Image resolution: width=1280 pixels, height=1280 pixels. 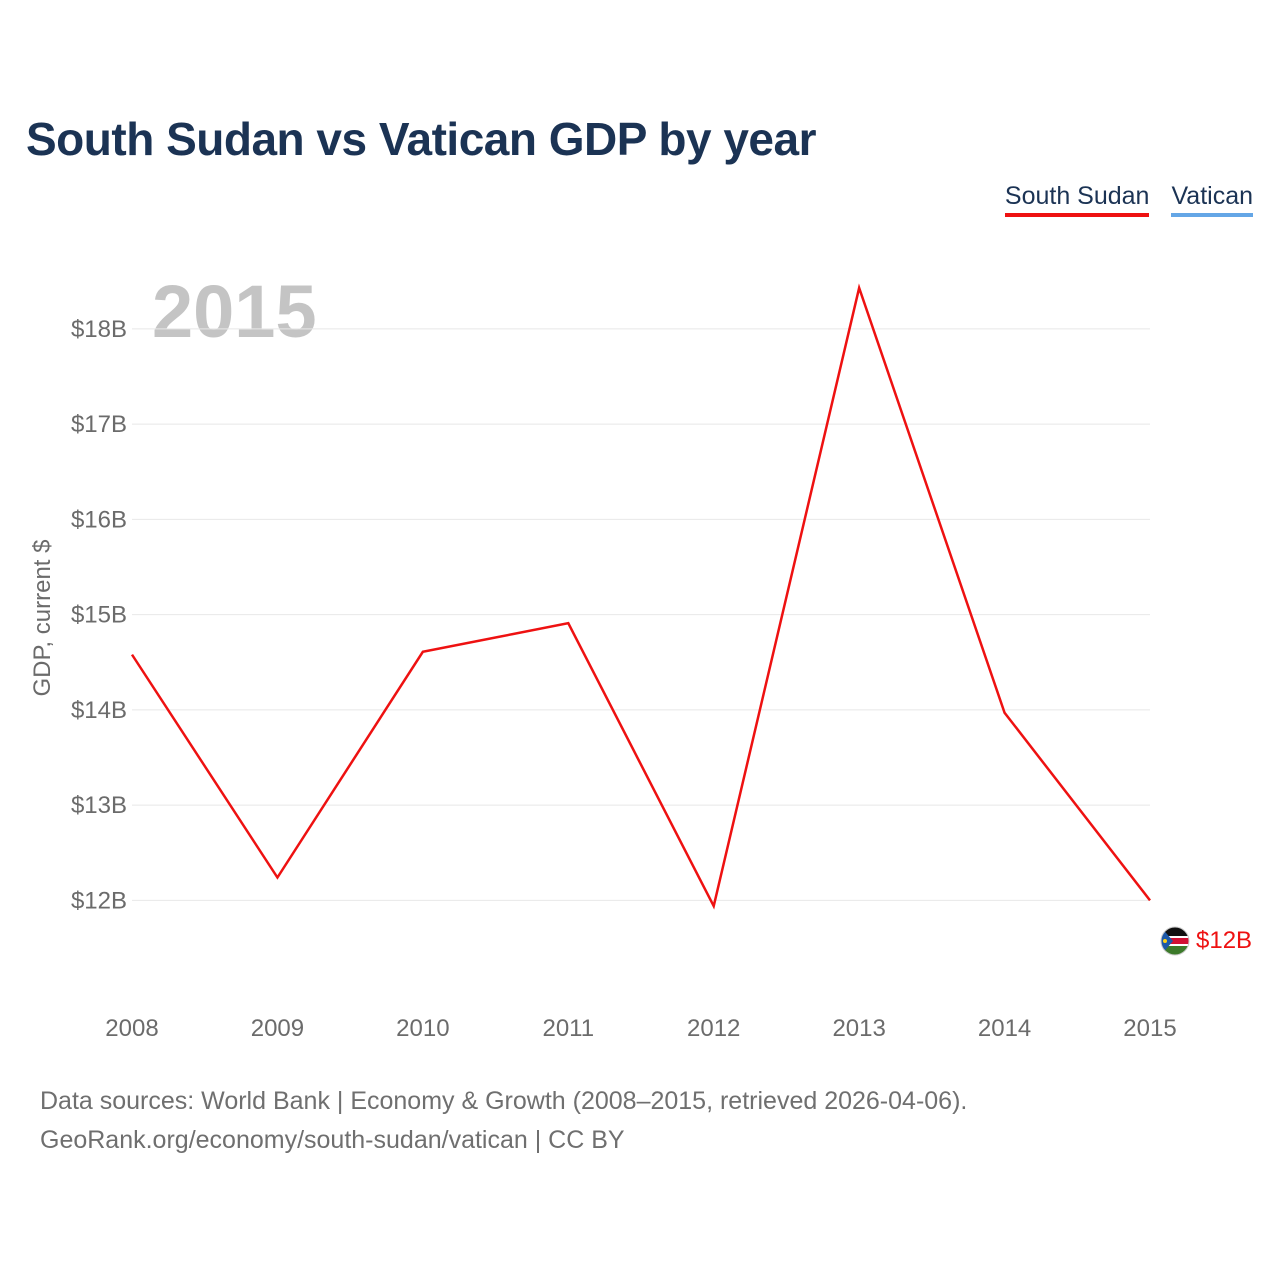 I want to click on y-tick-label: $15B, so click(x=99, y=615).